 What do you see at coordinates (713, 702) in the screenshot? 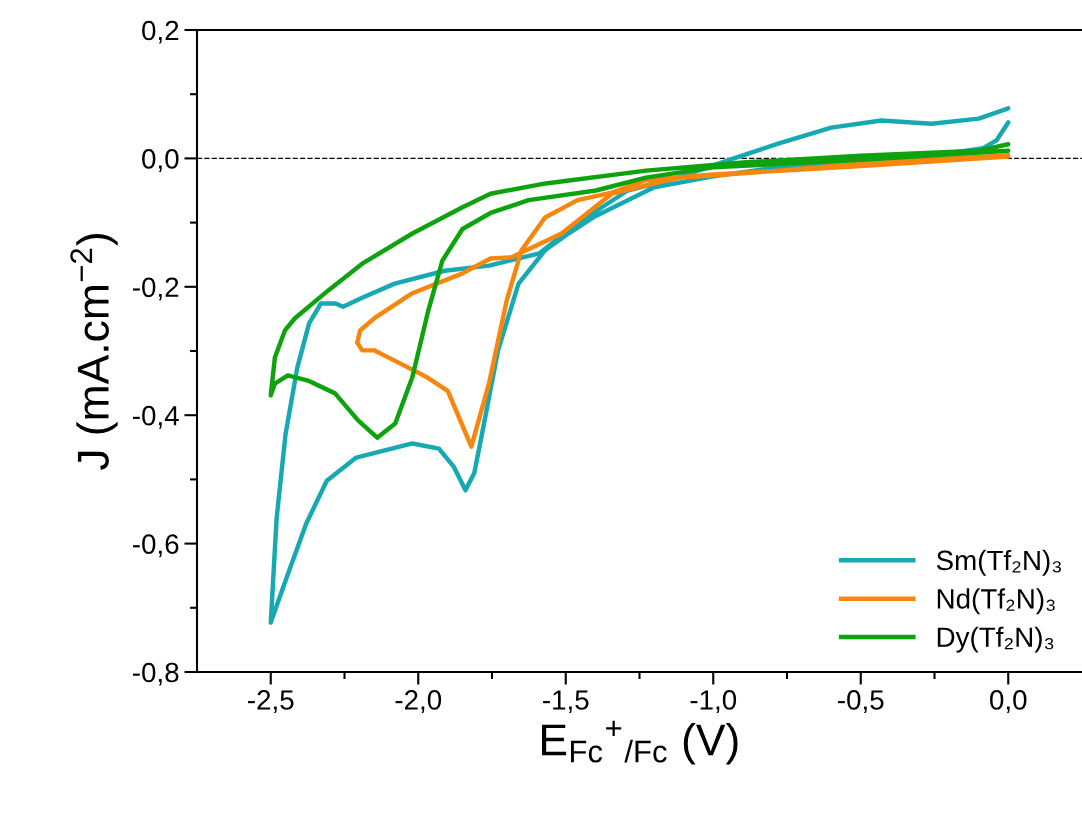
I see `x-tick-label: -1,0` at bounding box center [713, 702].